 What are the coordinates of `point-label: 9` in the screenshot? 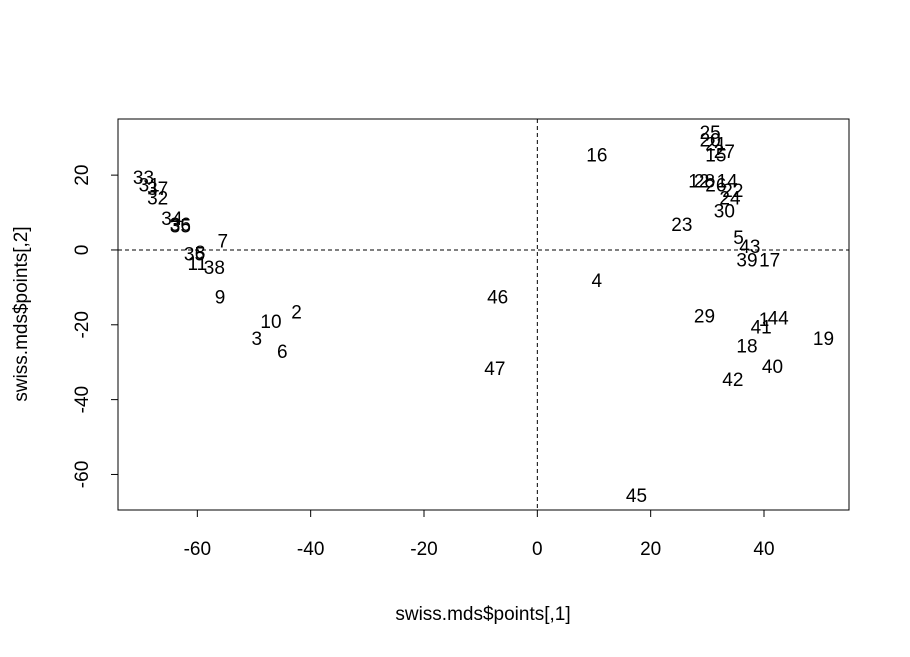 It's located at (220, 298).